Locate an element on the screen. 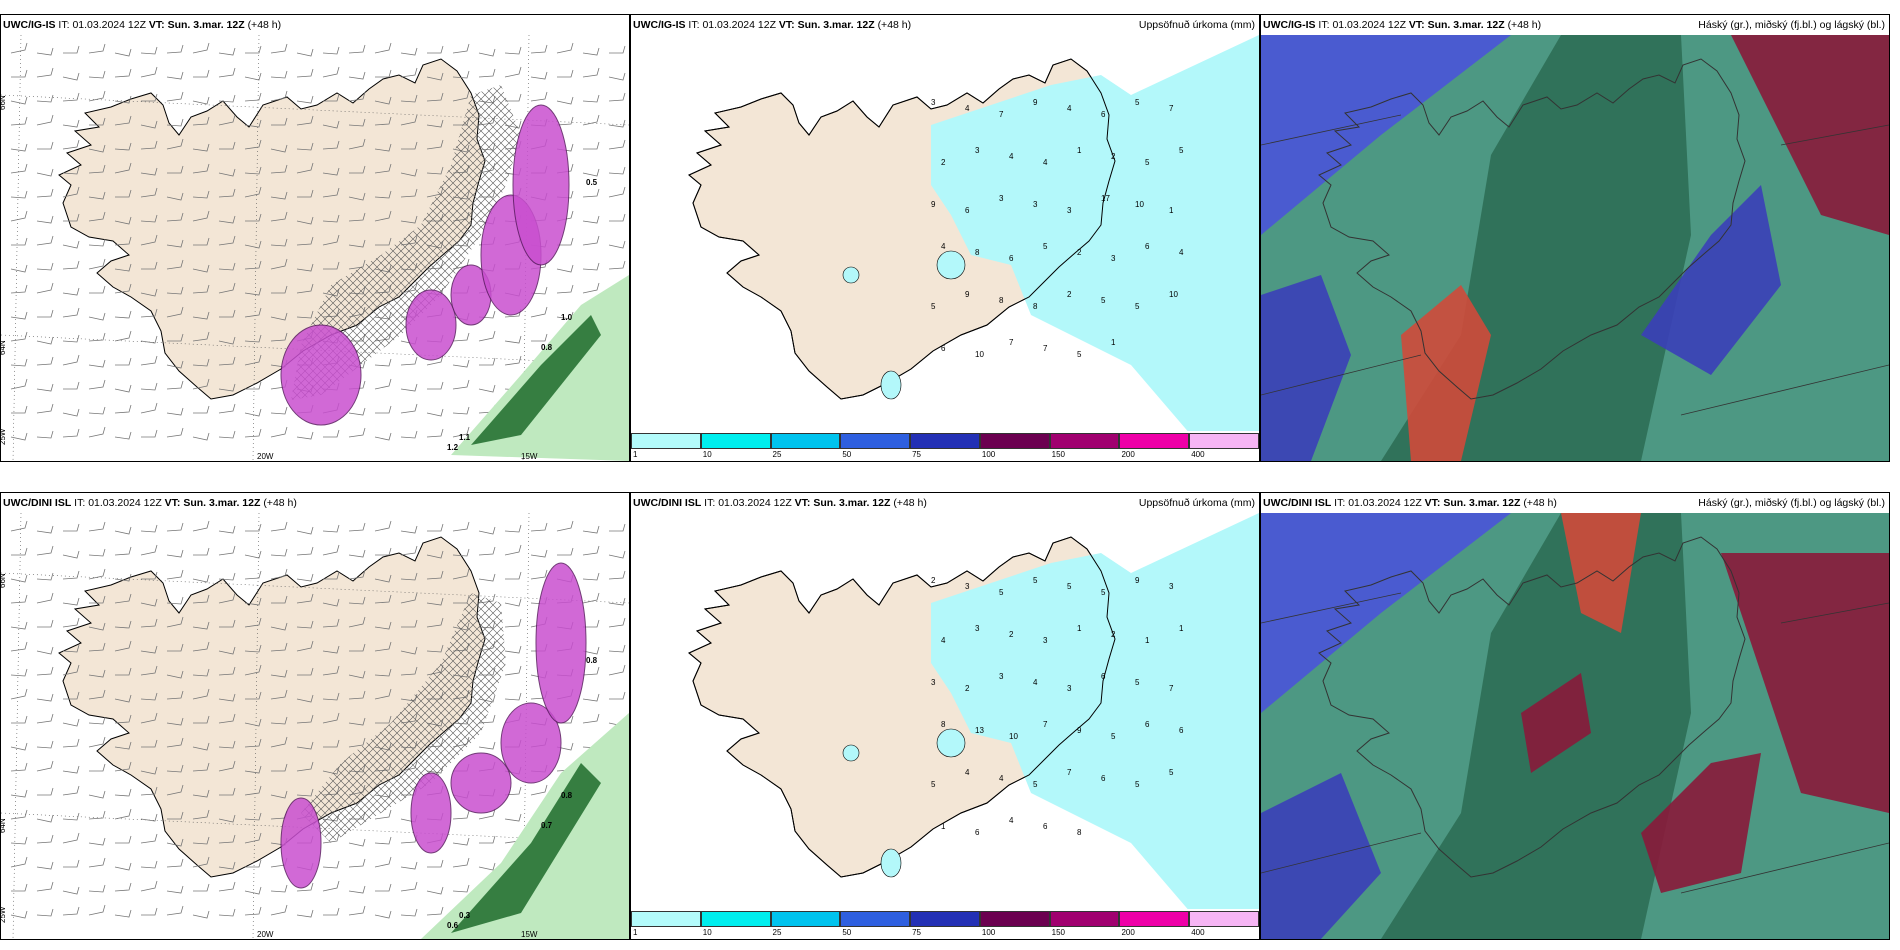  grid-label: 25W is located at coordinates (4, 914).